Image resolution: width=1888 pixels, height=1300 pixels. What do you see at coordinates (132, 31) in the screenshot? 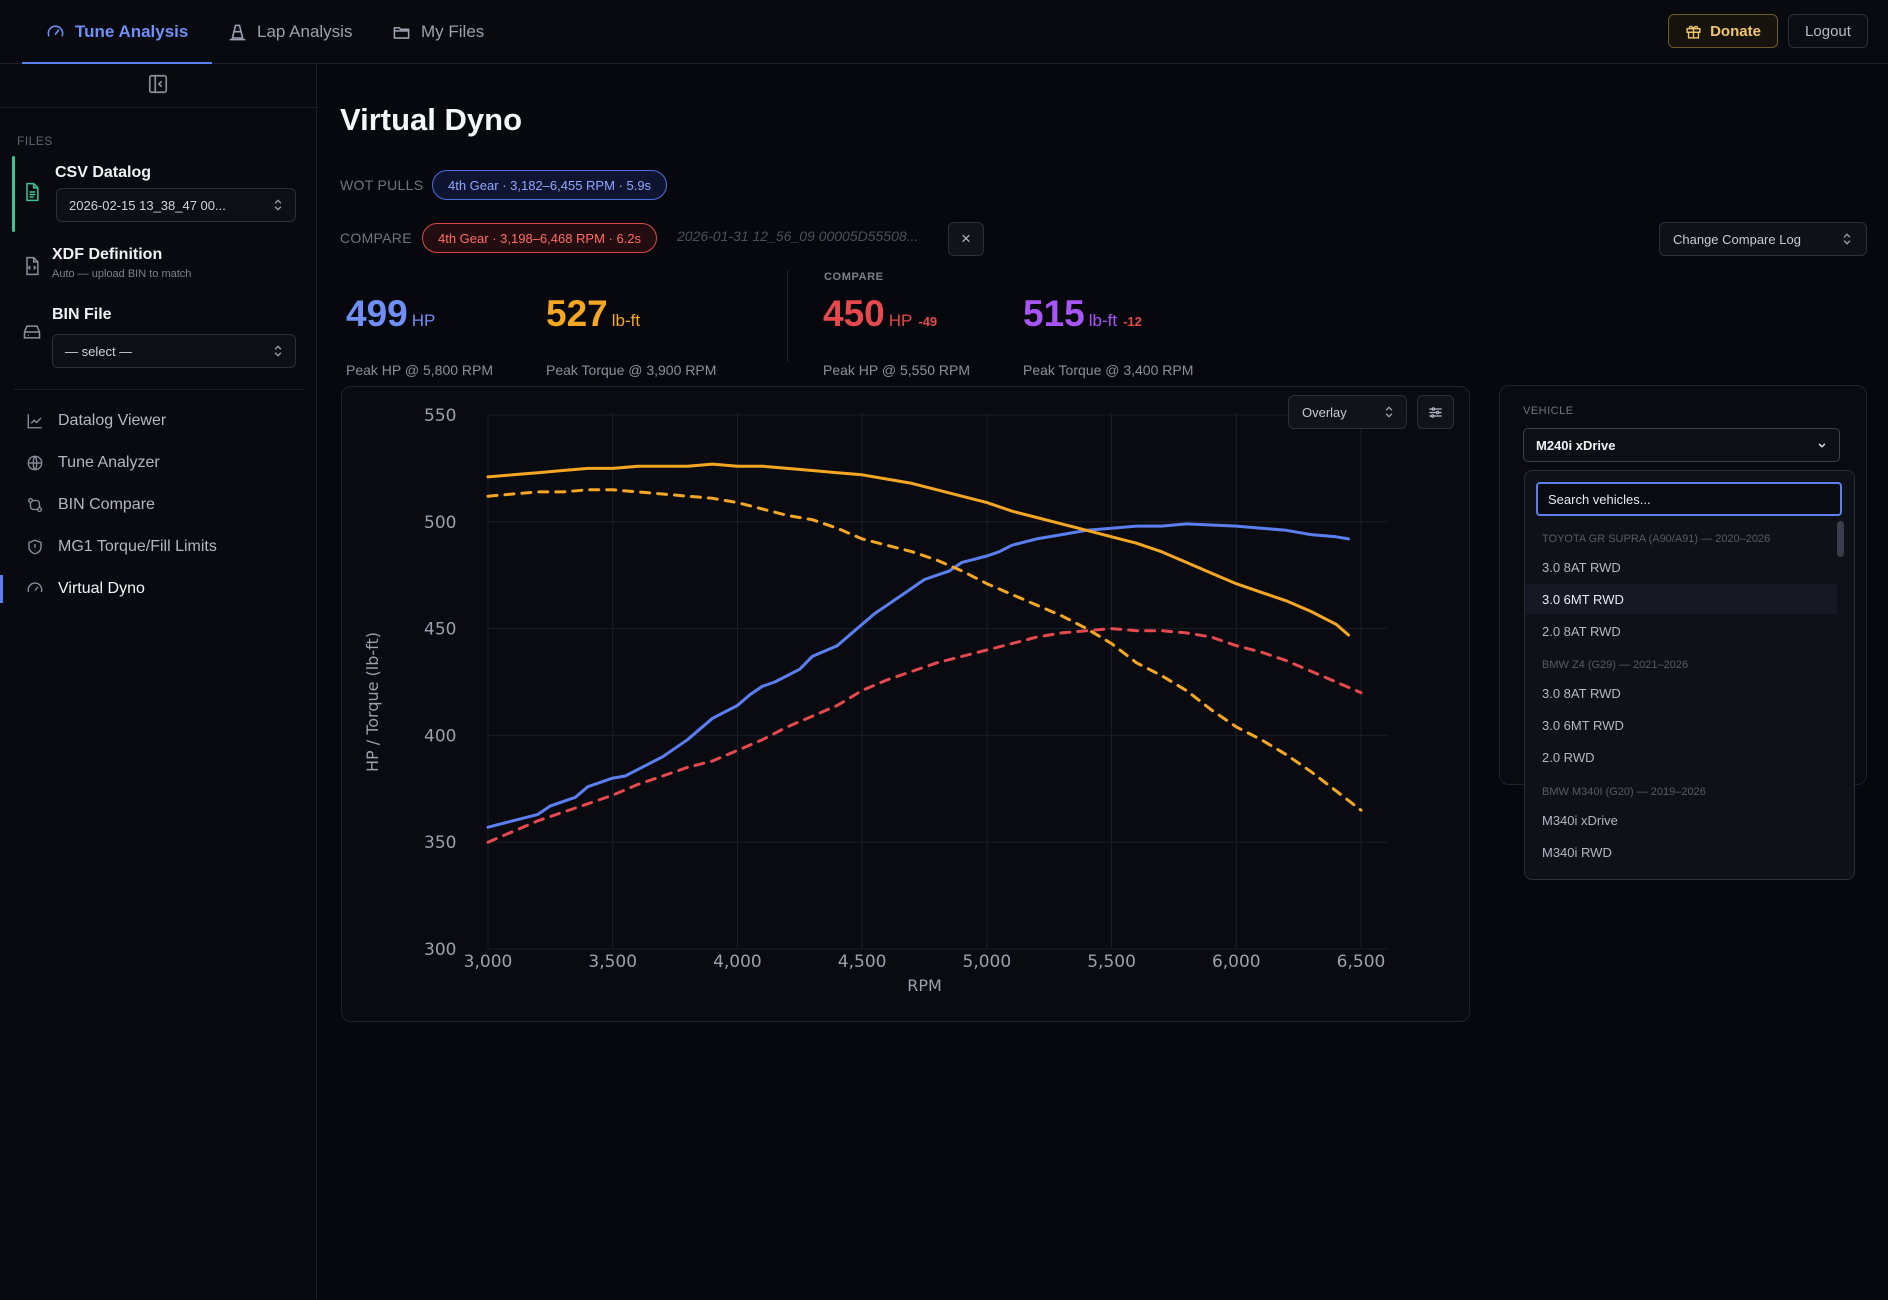
I see `tab-label: Tune Analysis` at bounding box center [132, 31].